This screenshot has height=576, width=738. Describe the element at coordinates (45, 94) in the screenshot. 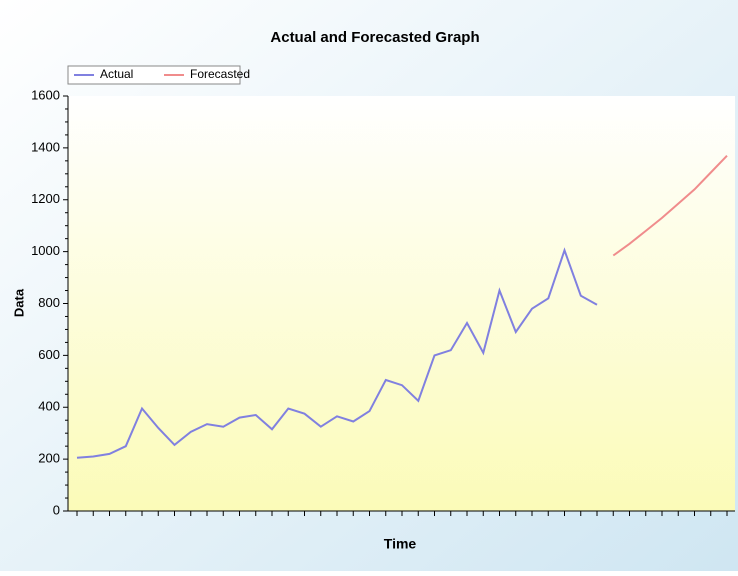

I see `y-tick-label: 1600` at that location.